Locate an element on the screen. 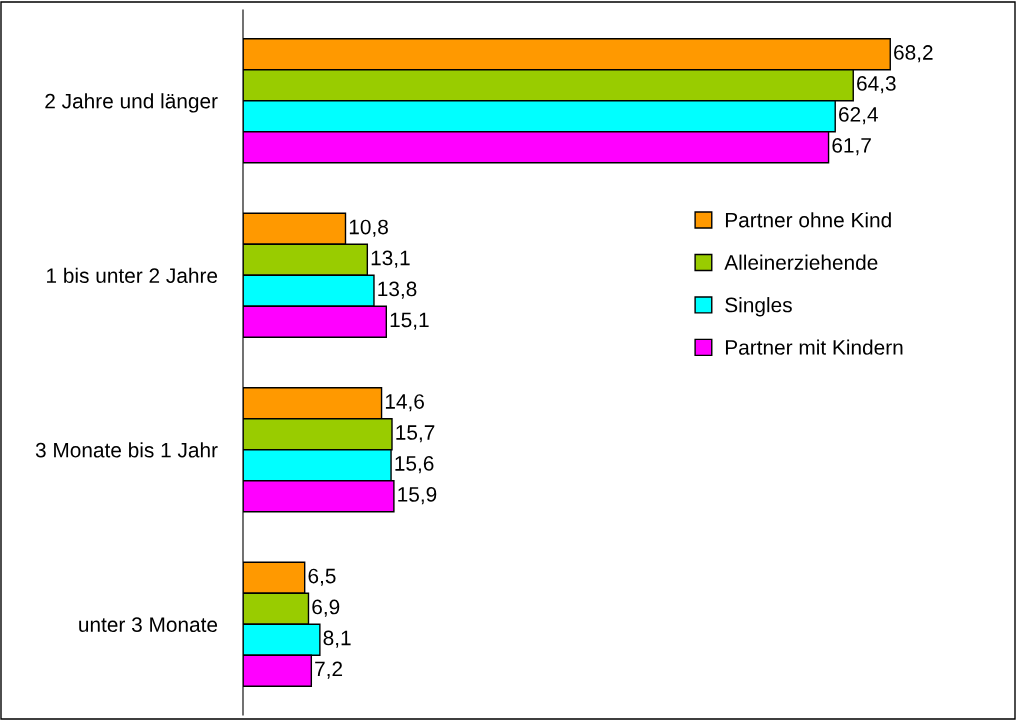 This screenshot has height=720, width=1017. legend-label: Partner ohne Kind is located at coordinates (808, 220).